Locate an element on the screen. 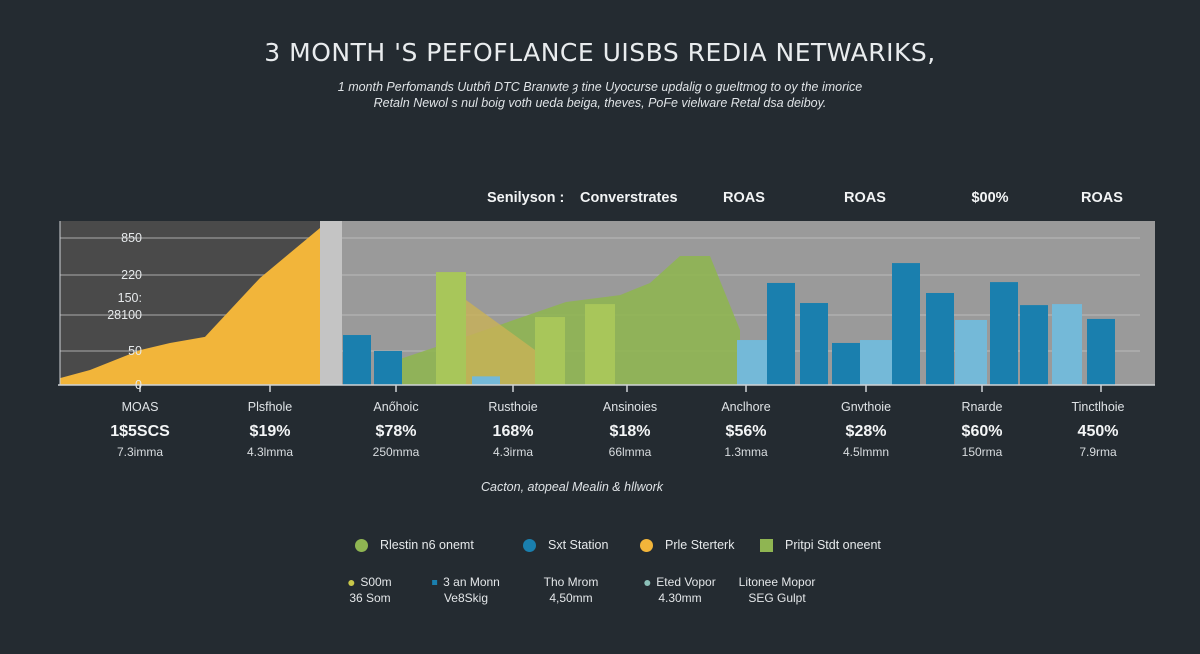  bottom-item-title: 3 an Monn is located at coordinates (471, 582).